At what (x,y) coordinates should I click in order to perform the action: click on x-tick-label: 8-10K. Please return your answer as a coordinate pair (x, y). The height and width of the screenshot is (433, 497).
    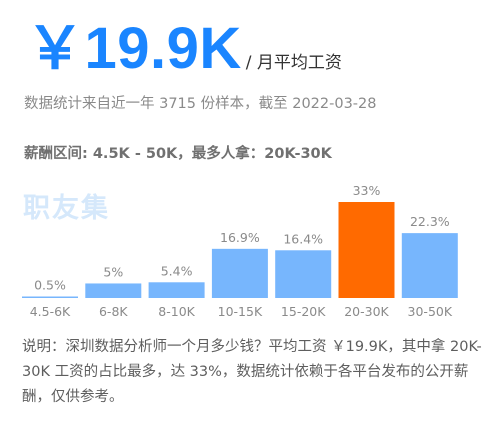
    Looking at the image, I should click on (176, 311).